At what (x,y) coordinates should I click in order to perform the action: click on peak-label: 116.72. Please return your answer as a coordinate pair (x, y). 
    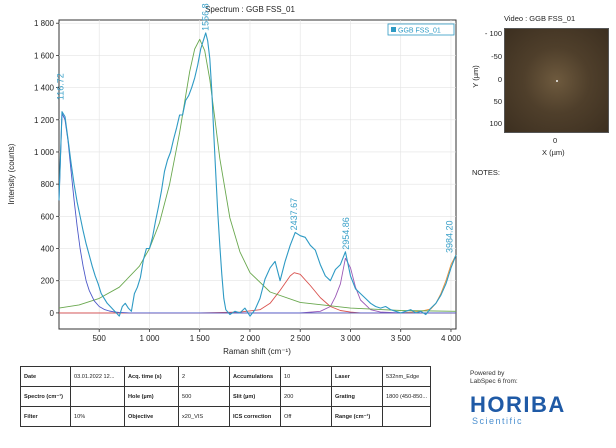
    Looking at the image, I should click on (61, 86).